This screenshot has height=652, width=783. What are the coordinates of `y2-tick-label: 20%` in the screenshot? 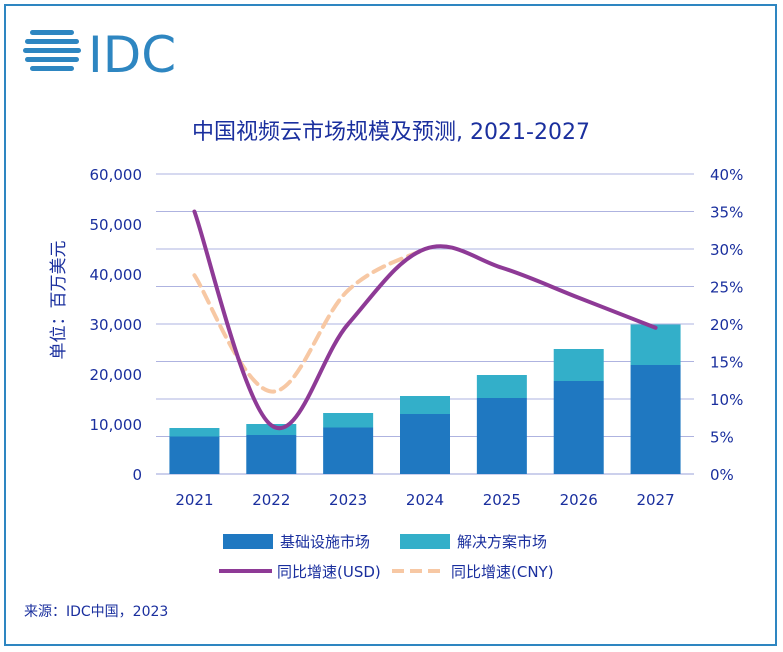 It's located at (726, 325).